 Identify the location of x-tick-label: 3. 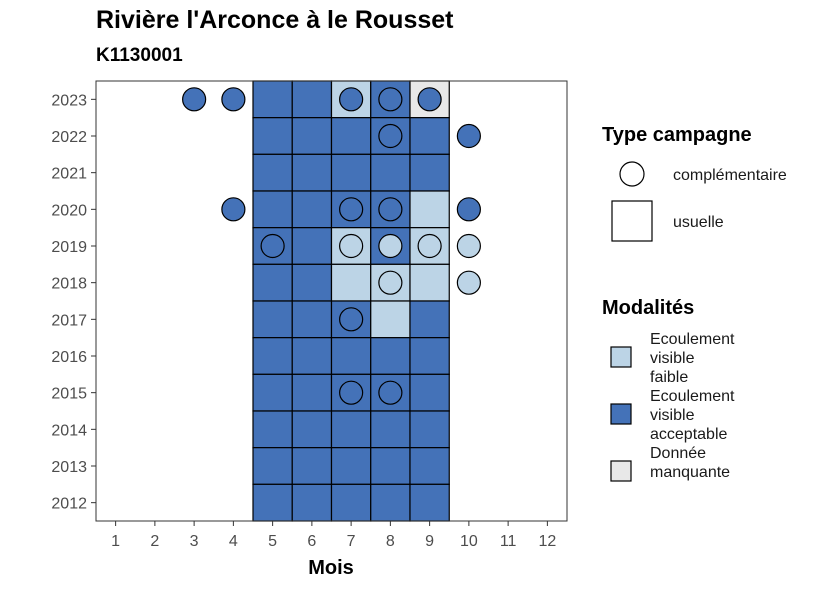
(194, 541).